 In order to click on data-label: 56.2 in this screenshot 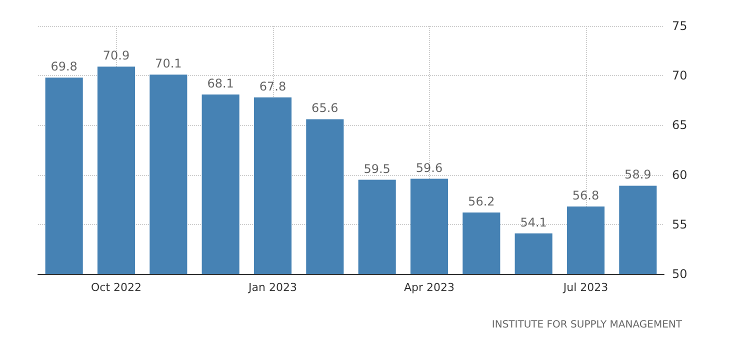, I will do `click(481, 201)`.